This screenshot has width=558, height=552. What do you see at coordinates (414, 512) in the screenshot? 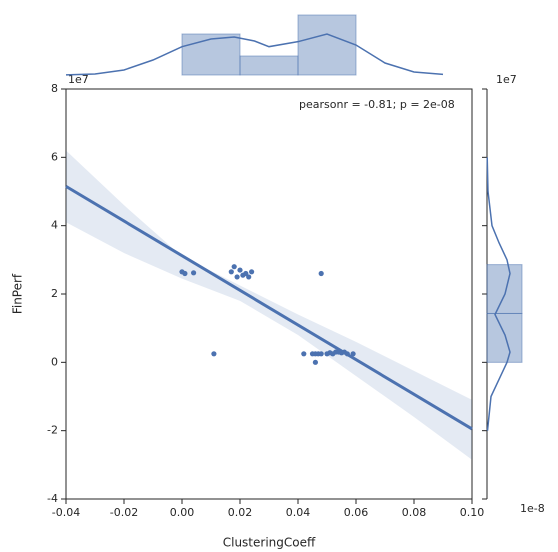
I see `x-tick-label: 0.08` at bounding box center [414, 512].